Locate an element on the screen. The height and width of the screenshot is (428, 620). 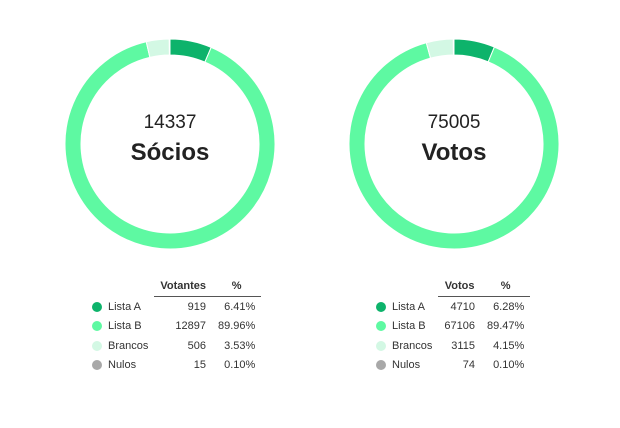
legend-row: Lista B 67106 89.47% is located at coordinates (453, 327).